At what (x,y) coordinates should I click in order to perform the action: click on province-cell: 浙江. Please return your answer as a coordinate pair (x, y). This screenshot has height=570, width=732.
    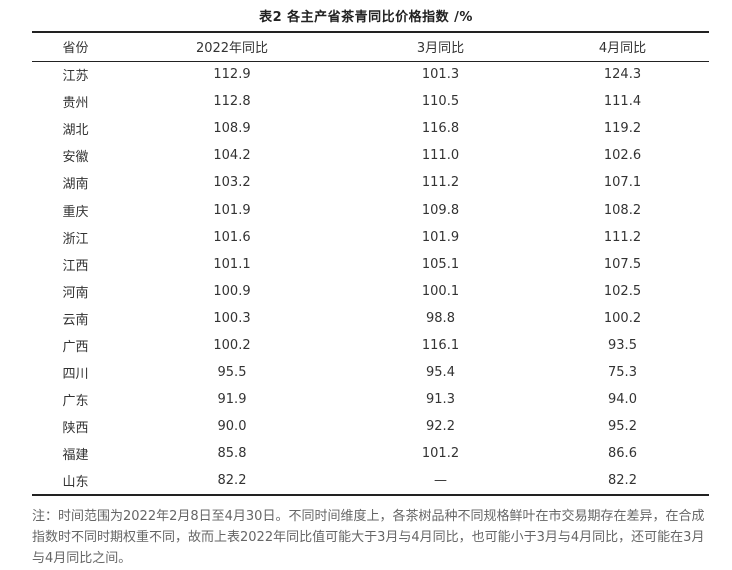
    Looking at the image, I should click on (75, 239).